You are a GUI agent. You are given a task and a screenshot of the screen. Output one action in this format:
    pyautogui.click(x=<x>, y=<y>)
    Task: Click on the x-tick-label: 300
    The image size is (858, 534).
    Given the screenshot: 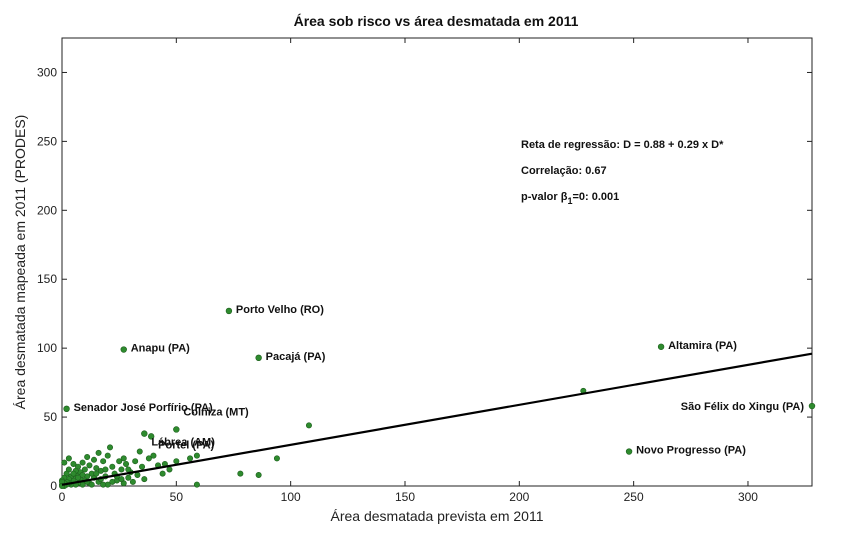 What is the action you would take?
    pyautogui.click(x=748, y=497)
    